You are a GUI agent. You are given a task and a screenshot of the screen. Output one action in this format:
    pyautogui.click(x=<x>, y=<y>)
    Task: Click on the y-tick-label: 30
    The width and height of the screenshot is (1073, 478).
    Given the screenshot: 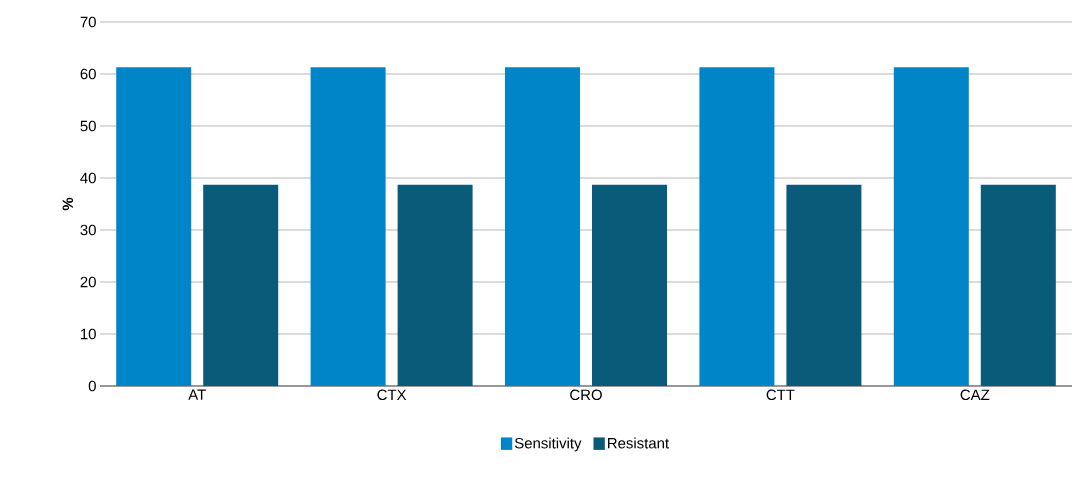 What is the action you would take?
    pyautogui.click(x=88, y=230)
    